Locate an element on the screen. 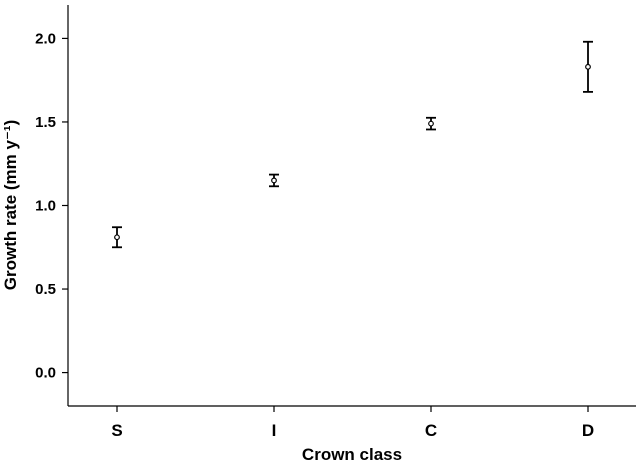 The image size is (638, 466). x-axis-title: Crown class is located at coordinates (352, 454).